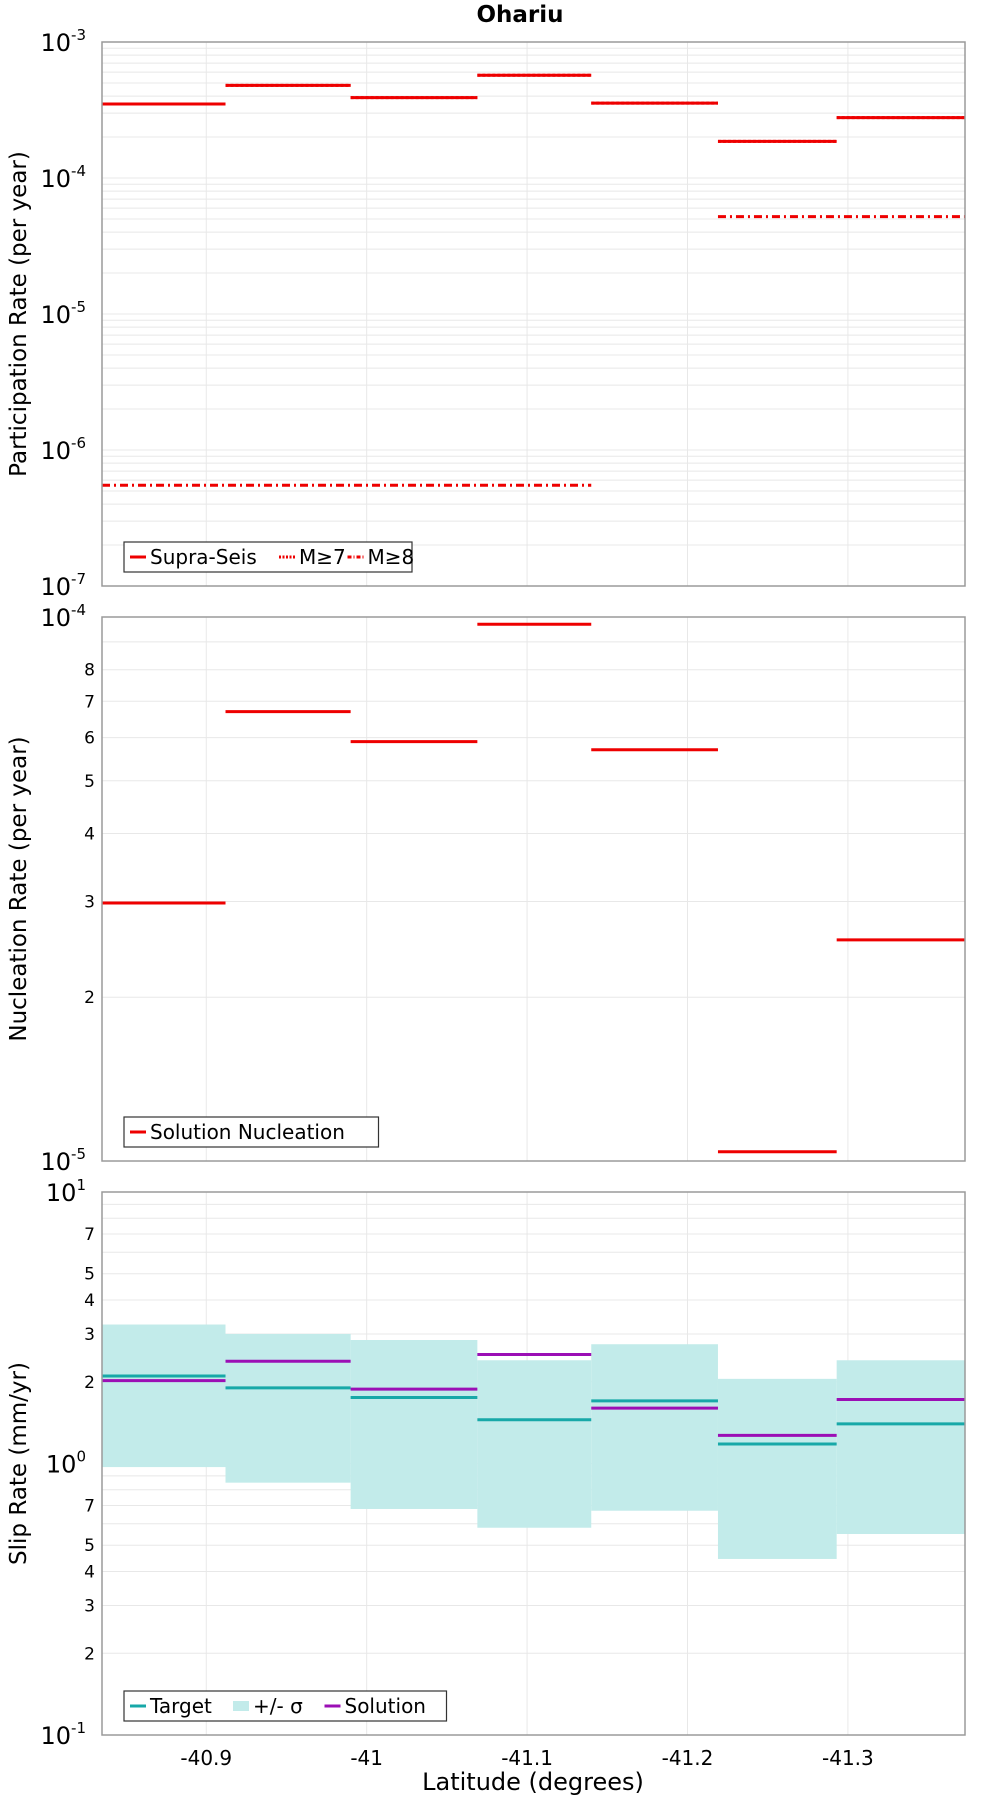 The width and height of the screenshot is (1000, 1800). What do you see at coordinates (19, 1463) in the screenshot?
I see `y-axis-title: Slip Rate (mm/yr)` at bounding box center [19, 1463].